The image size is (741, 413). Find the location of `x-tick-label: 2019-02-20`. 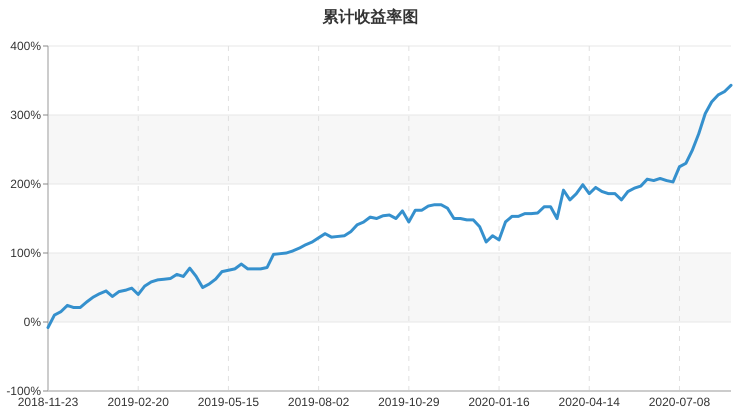

x-tick-label: 2019-02-20 is located at coordinates (139, 402).